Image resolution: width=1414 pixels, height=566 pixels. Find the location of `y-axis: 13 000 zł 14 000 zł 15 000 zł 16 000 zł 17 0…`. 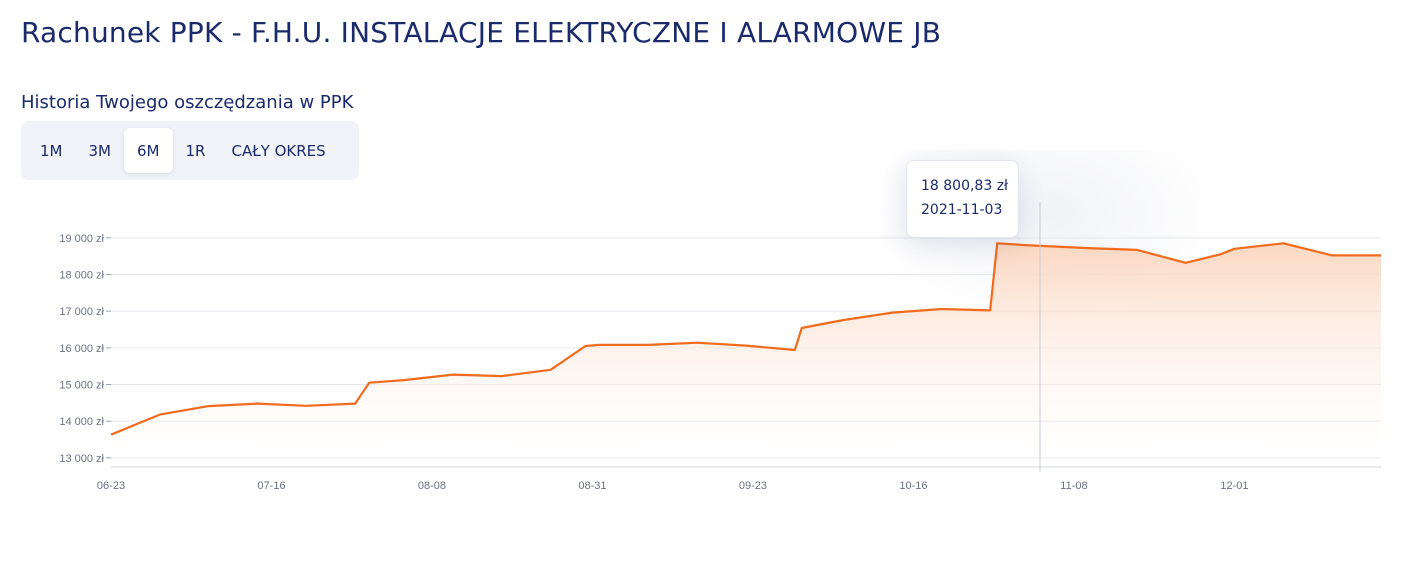

y-axis: 13 000 zł 14 000 zł 15 000 zł 16 000 zł 17 0… is located at coordinates (85, 349).